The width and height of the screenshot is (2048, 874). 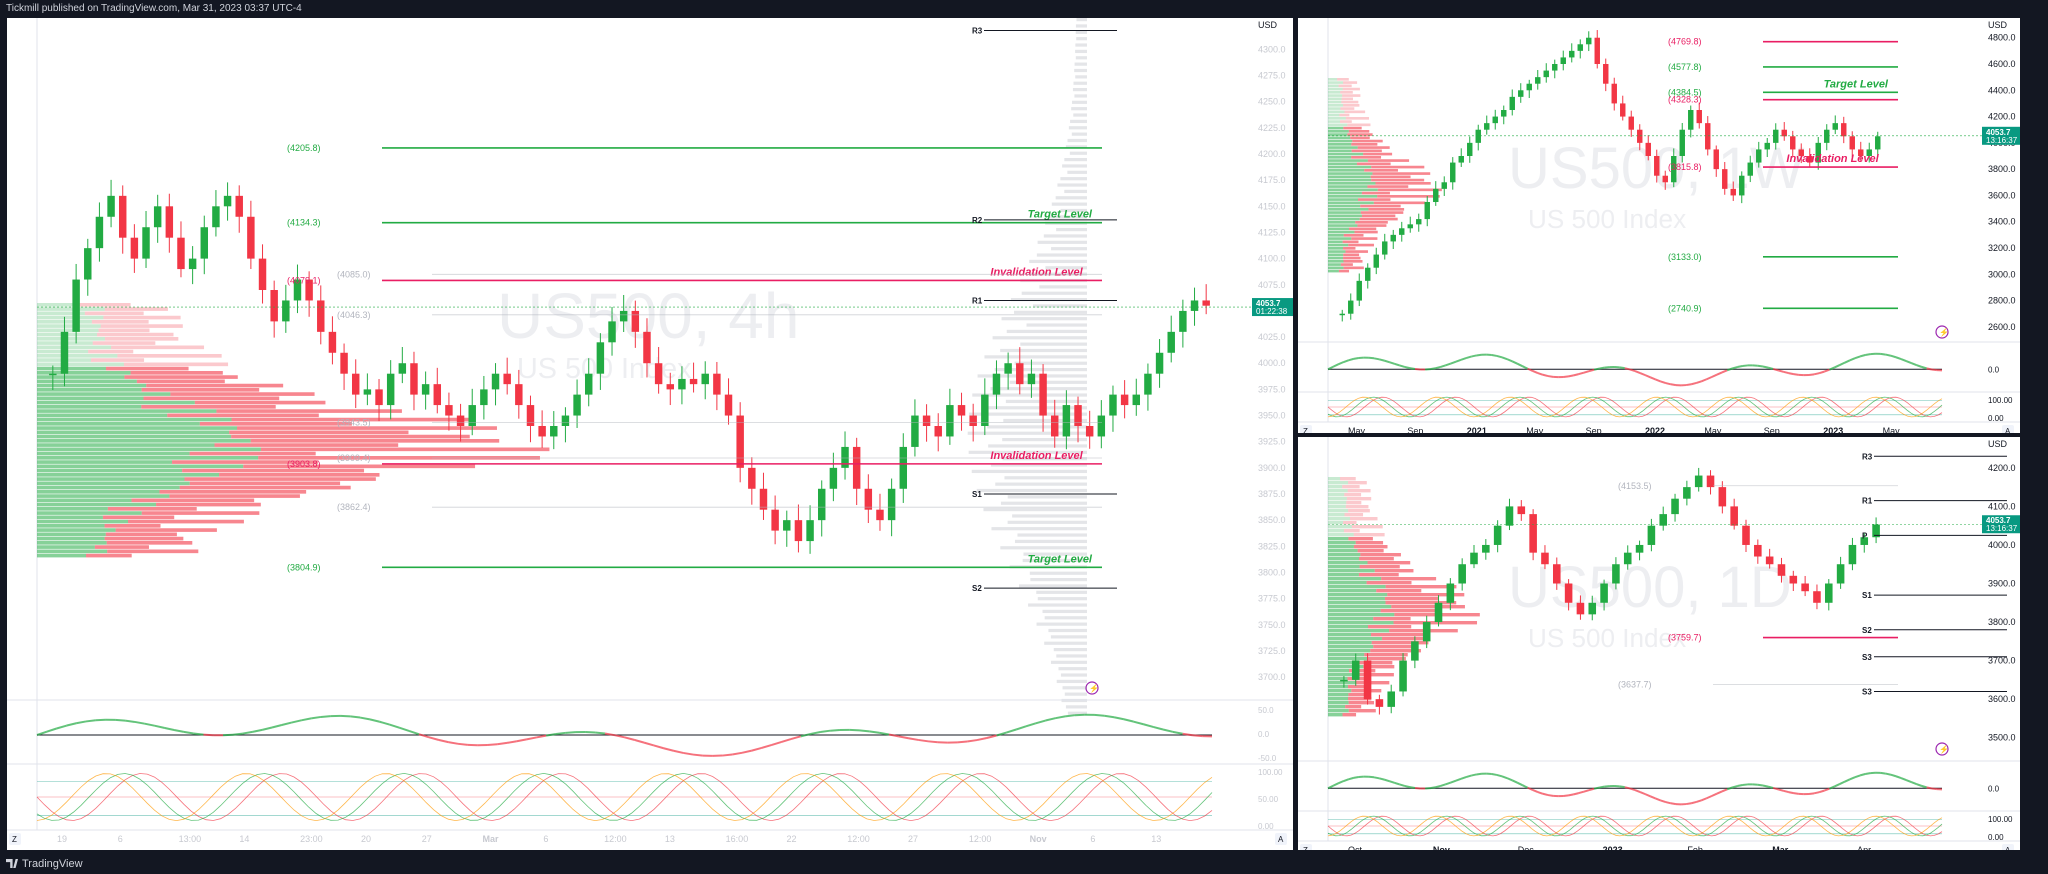 I want to click on level-value-label: (4134.3), so click(x=304, y=223).